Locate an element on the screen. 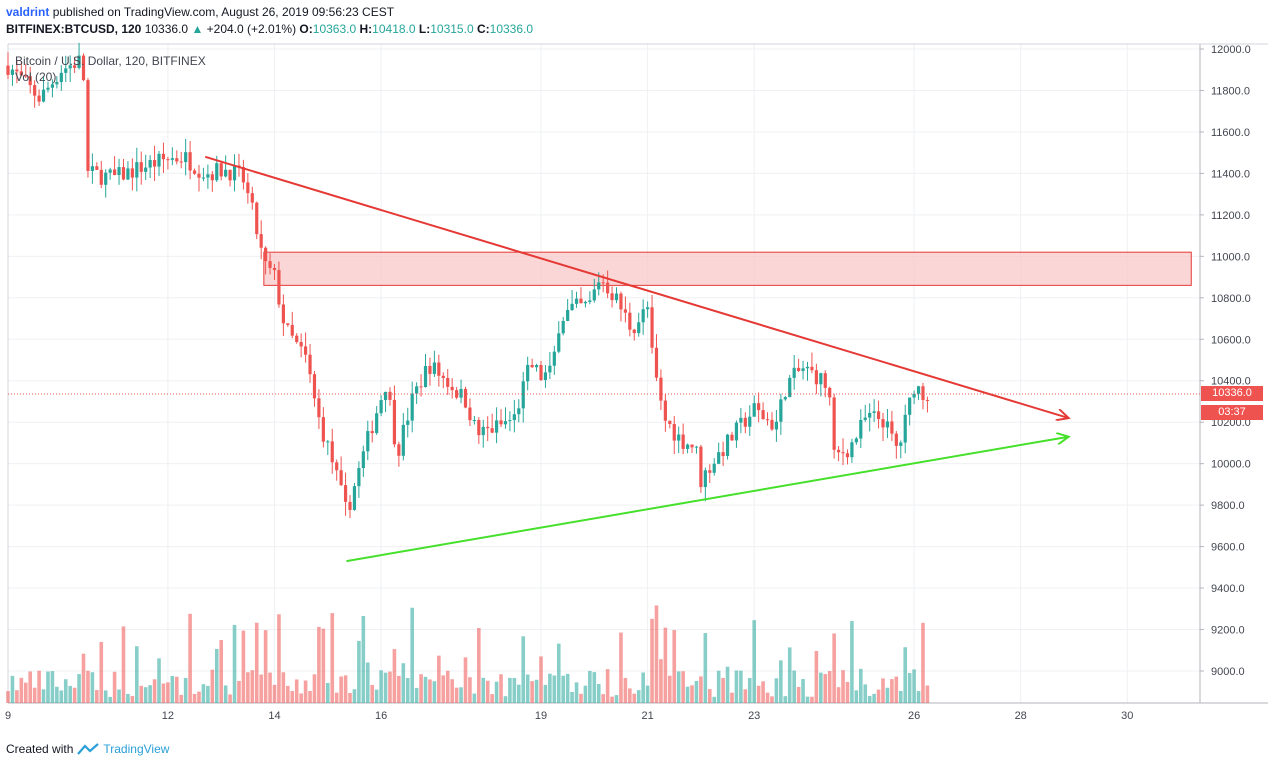 The width and height of the screenshot is (1268, 768). y-tick-label: 9600.0 is located at coordinates (1228, 548).